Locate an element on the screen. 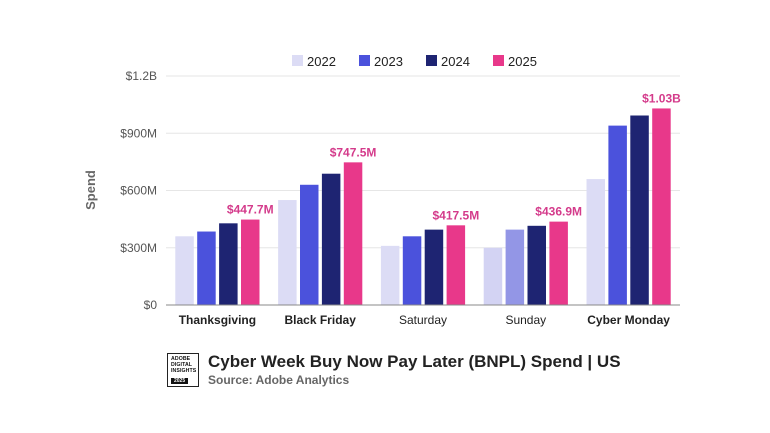 This screenshot has width=770, height=433. bar-2024-black-friday is located at coordinates (331, 239).